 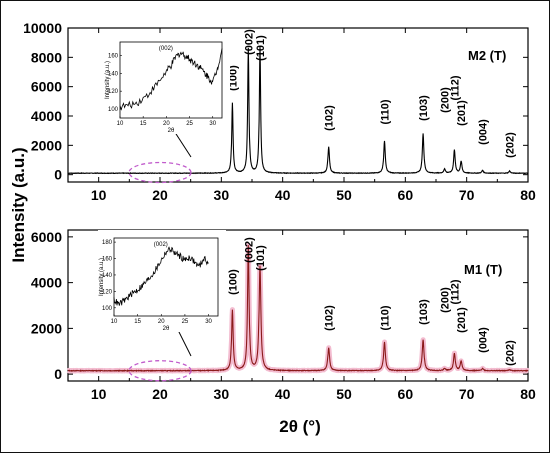 What do you see at coordinates (108, 80) in the screenshot?
I see `top-inset-y-label: Intensity (a.u.)` at bounding box center [108, 80].